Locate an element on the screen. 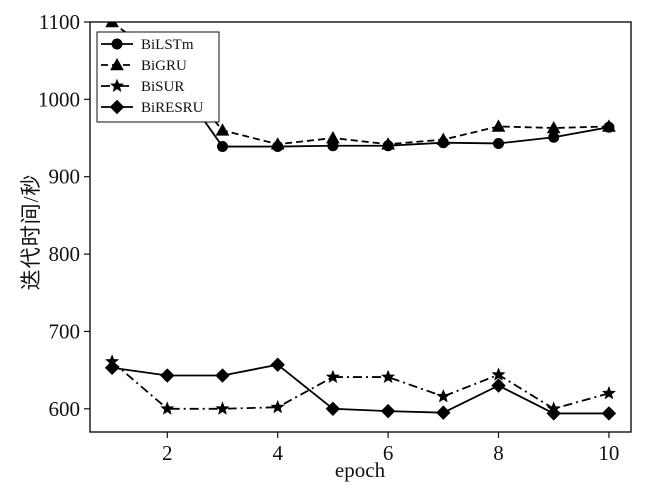  series-line-biresru is located at coordinates (360, 389).